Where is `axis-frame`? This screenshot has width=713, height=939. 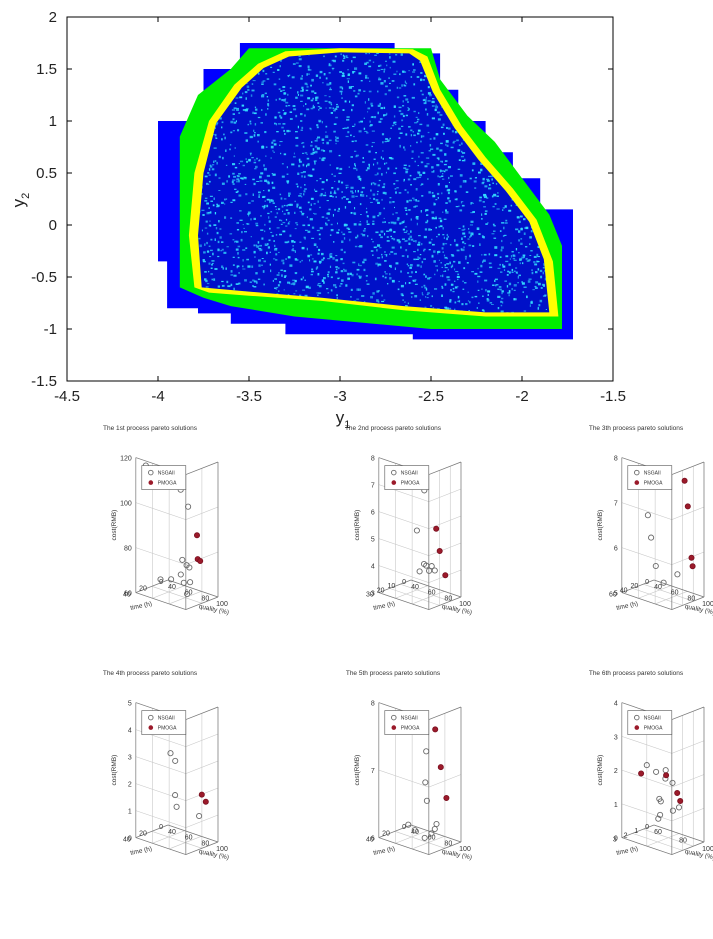
axis-frame is located at coordinates (646, 601).